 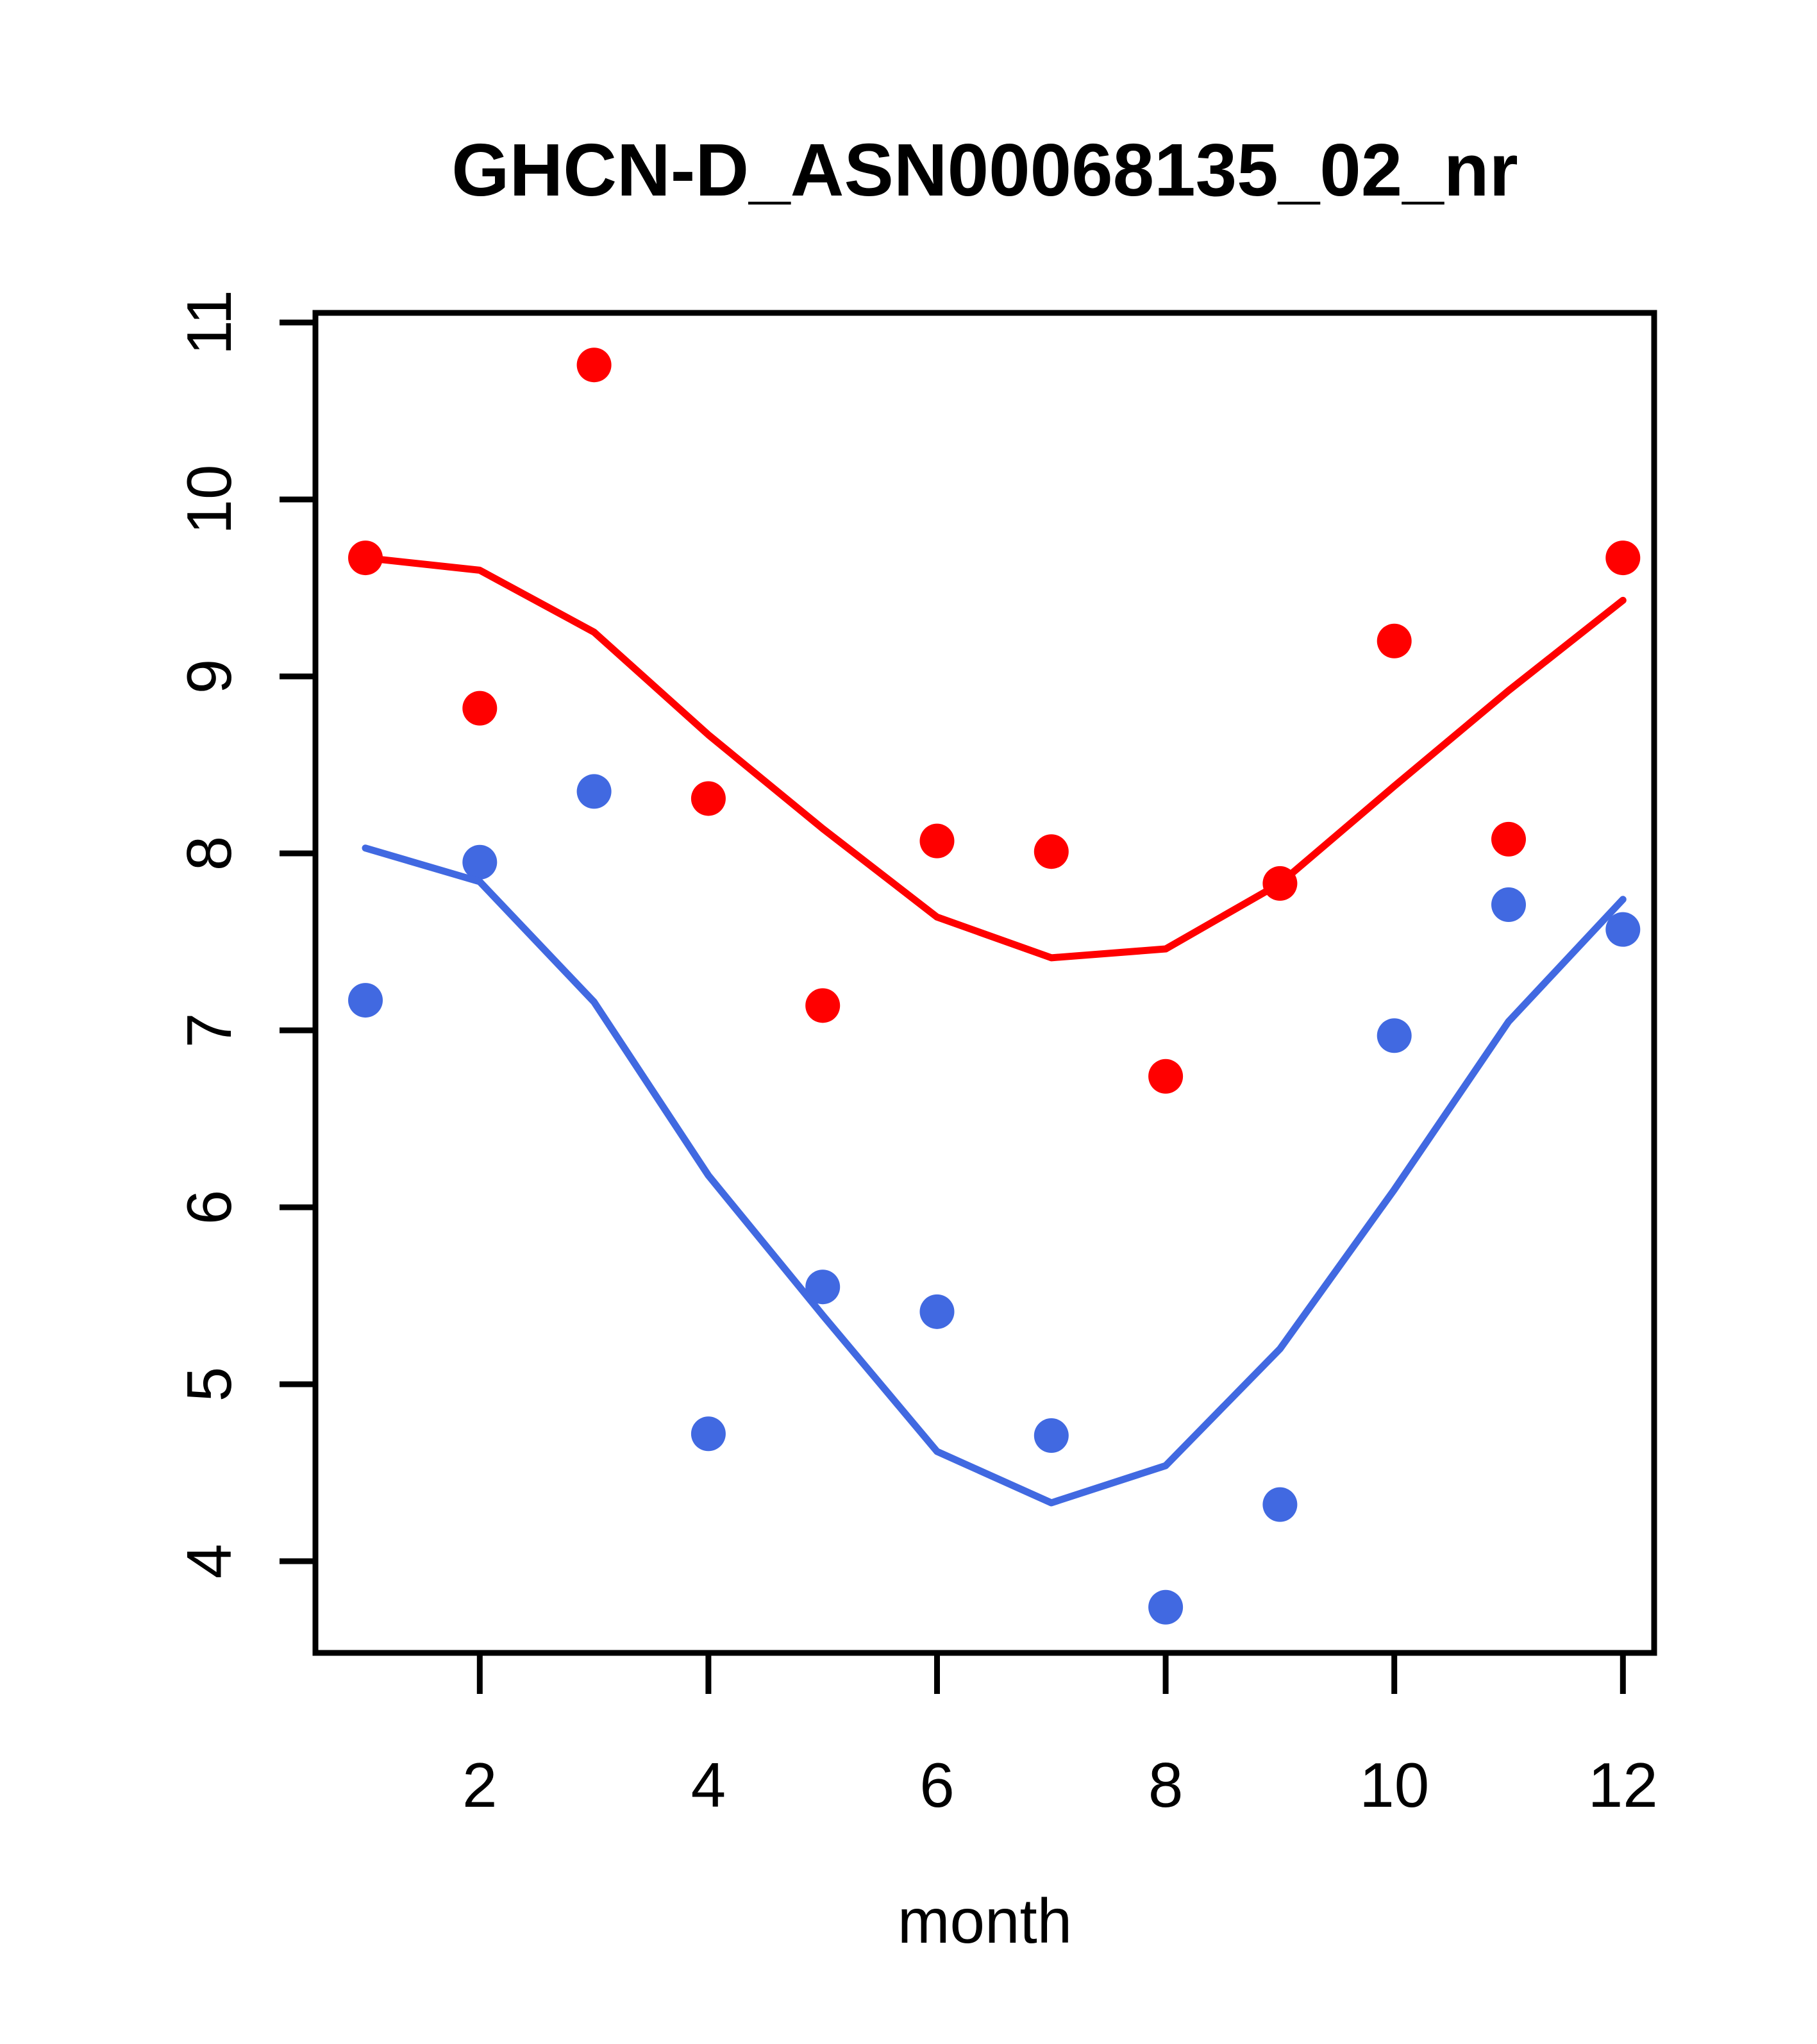 I want to click on x-tick-label: 10, so click(x=1394, y=1785).